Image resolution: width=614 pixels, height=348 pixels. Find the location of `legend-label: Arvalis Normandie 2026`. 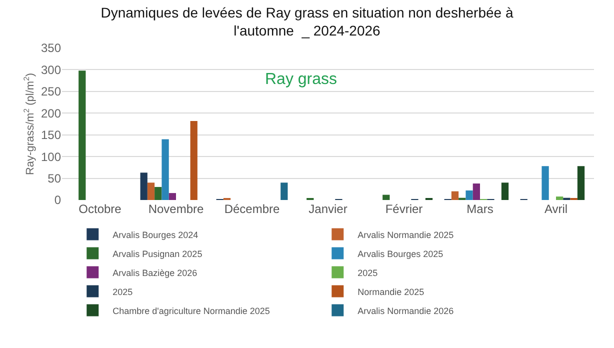

legend-label: Arvalis Normandie 2026 is located at coordinates (406, 311).